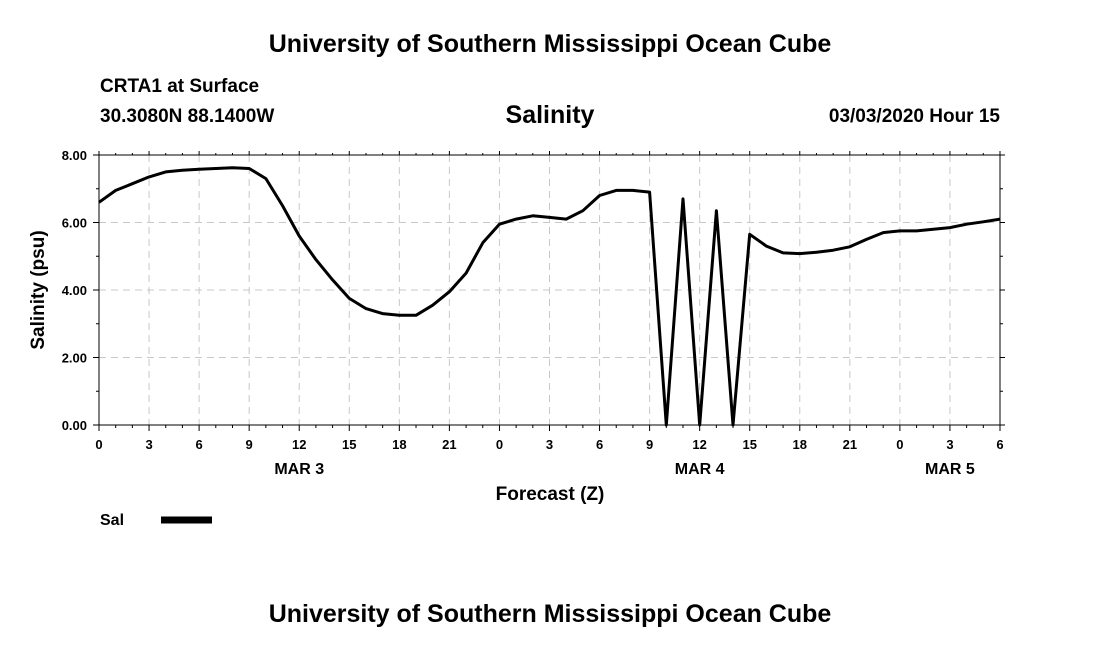 The image size is (1100, 650). Describe the element at coordinates (74, 155) in the screenshot. I see `y-tick-label: 8.00` at that location.